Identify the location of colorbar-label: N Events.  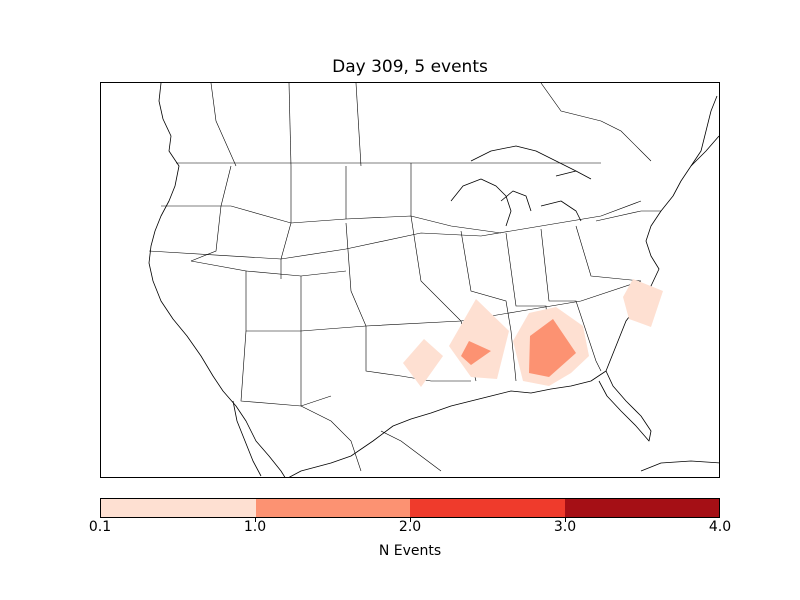
(410, 551).